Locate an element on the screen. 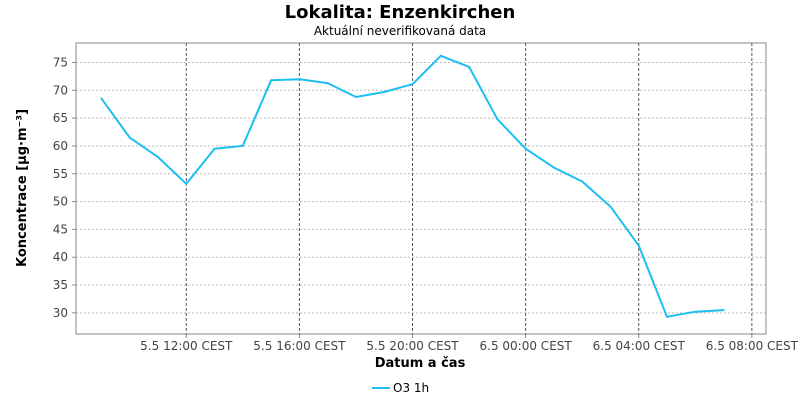 Image resolution: width=800 pixels, height=400 pixels. x-tick-label: 5.5 20:00 CEST is located at coordinates (412, 346).